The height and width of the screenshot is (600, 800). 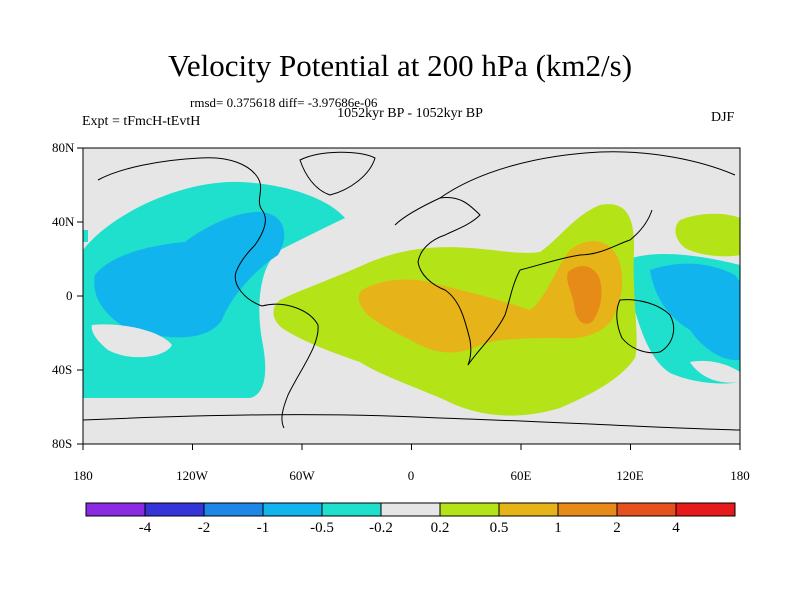 I want to click on experiment-text: Expt = tFmcH-tEvtH, so click(x=141, y=121).